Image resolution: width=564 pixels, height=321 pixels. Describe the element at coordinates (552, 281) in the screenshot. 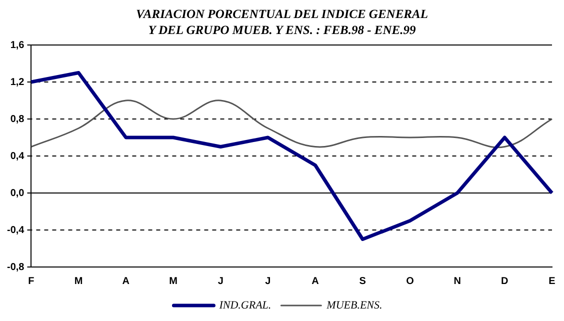

I see `x-tick-label: E` at that location.